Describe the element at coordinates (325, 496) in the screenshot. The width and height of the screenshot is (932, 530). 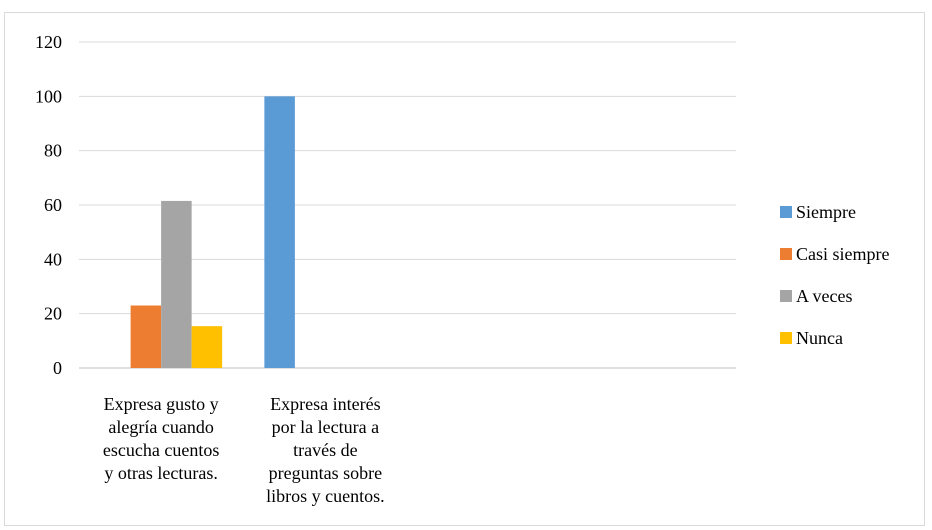
I see `x-category-label-line: libros y cuentos.` at that location.